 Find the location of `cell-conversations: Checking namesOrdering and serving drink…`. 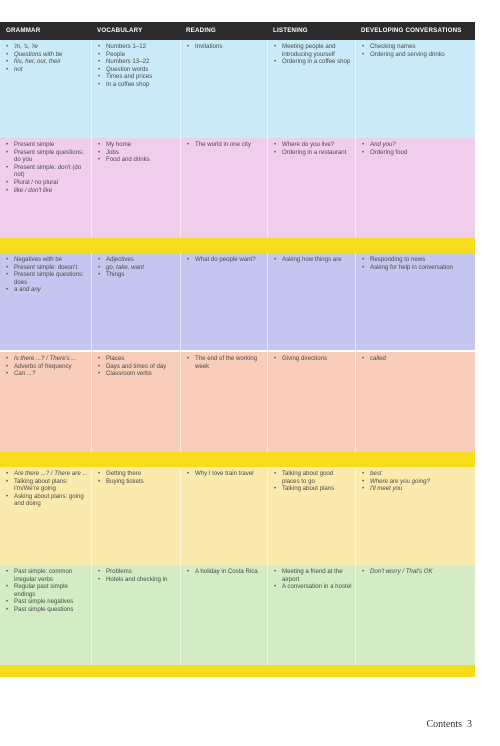

cell-conversations: Checking namesOrdering and serving drink… is located at coordinates (415, 89).